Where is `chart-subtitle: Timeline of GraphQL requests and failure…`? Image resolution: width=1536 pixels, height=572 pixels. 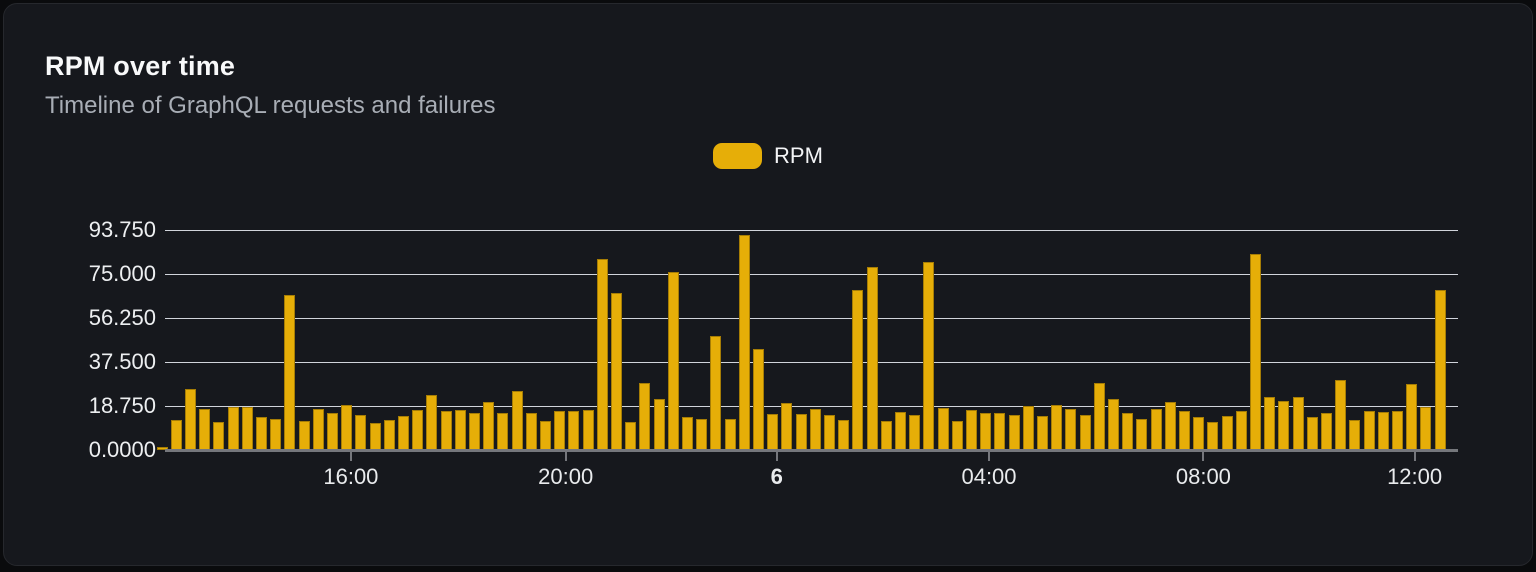 chart-subtitle: Timeline of GraphQL requests and failure… is located at coordinates (270, 105).